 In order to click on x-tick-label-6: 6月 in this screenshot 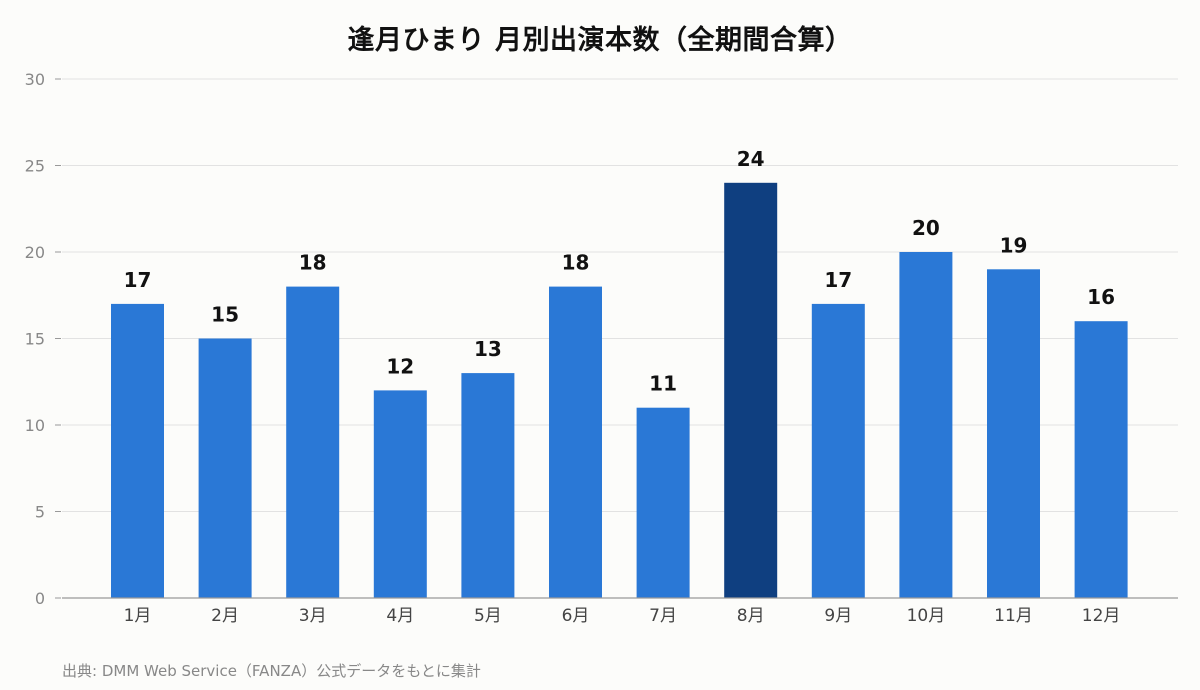, I will do `click(576, 616)`.